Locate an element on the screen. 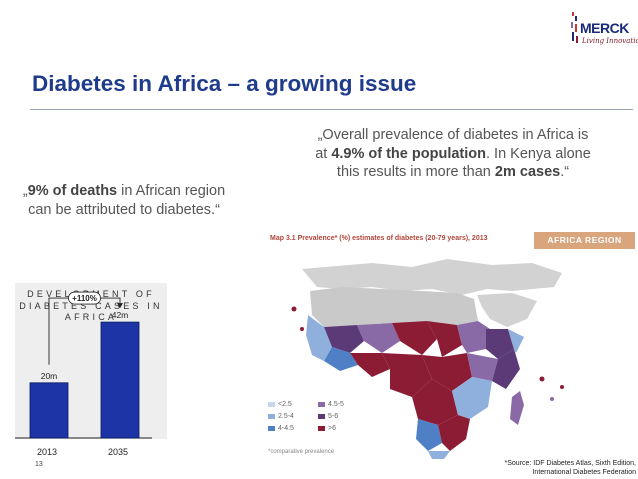 The image size is (638, 479). legend-item: <2.5 is located at coordinates (280, 404).